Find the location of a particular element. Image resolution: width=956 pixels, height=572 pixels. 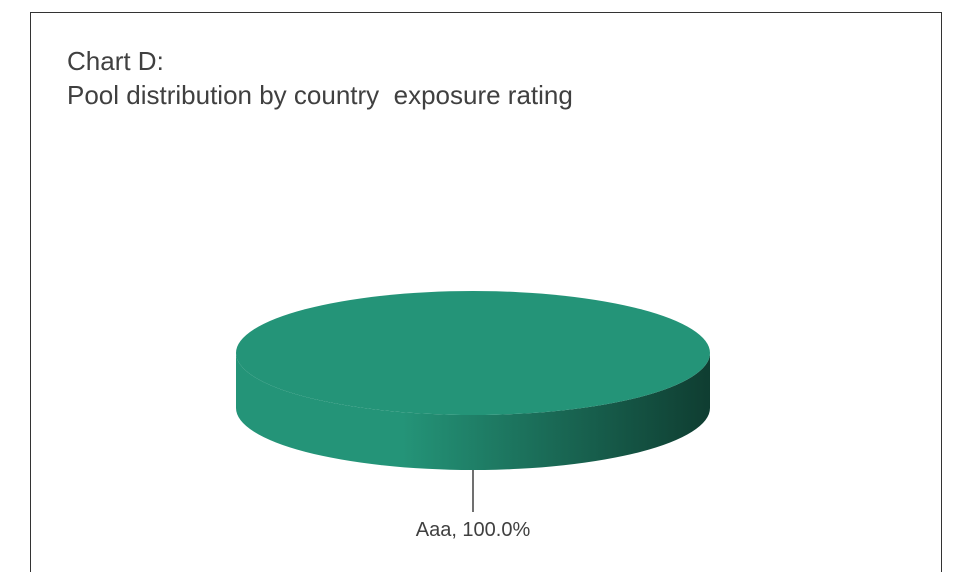

chart-title-line-1: Chart D: is located at coordinates (115, 61).